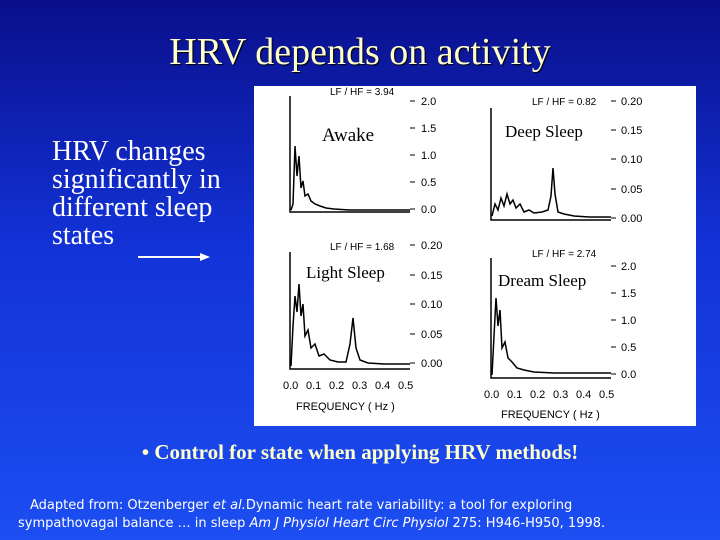  Describe the element at coordinates (628, 321) in the screenshot. I see `dream-tick: 1.0` at that location.